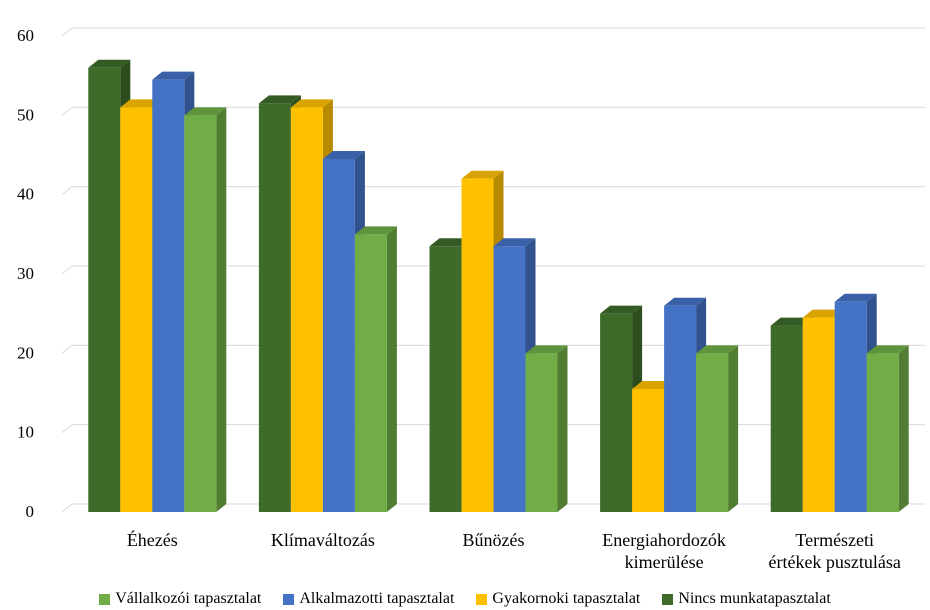 The height and width of the screenshot is (610, 930). I want to click on x-tick-label: Bűnözés, so click(494, 540).